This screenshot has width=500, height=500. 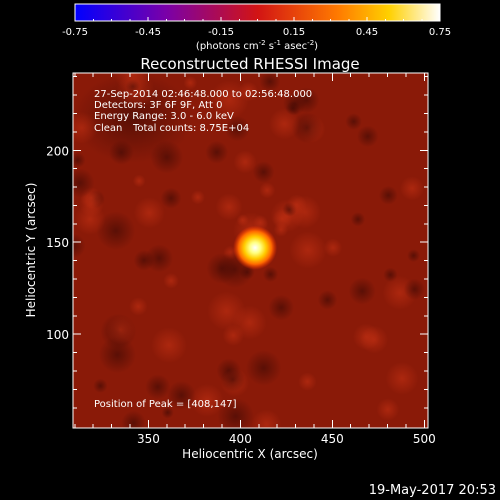 I want to click on detectors-label: Detectors: 3F 6F 9F, Att 0, so click(x=158, y=105).